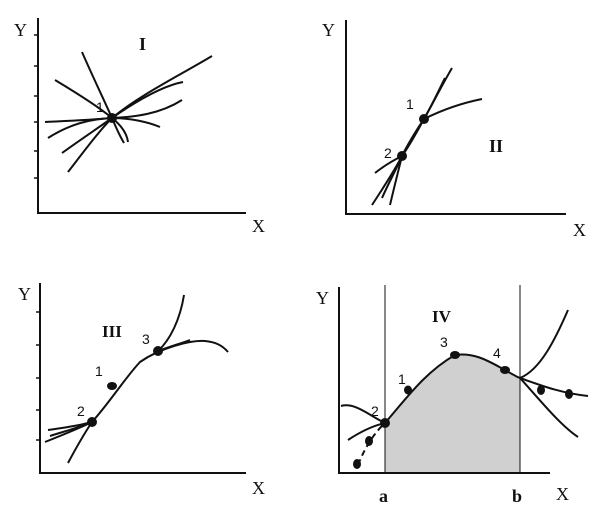  I want to click on panel-3-axes, so click(142, 378).